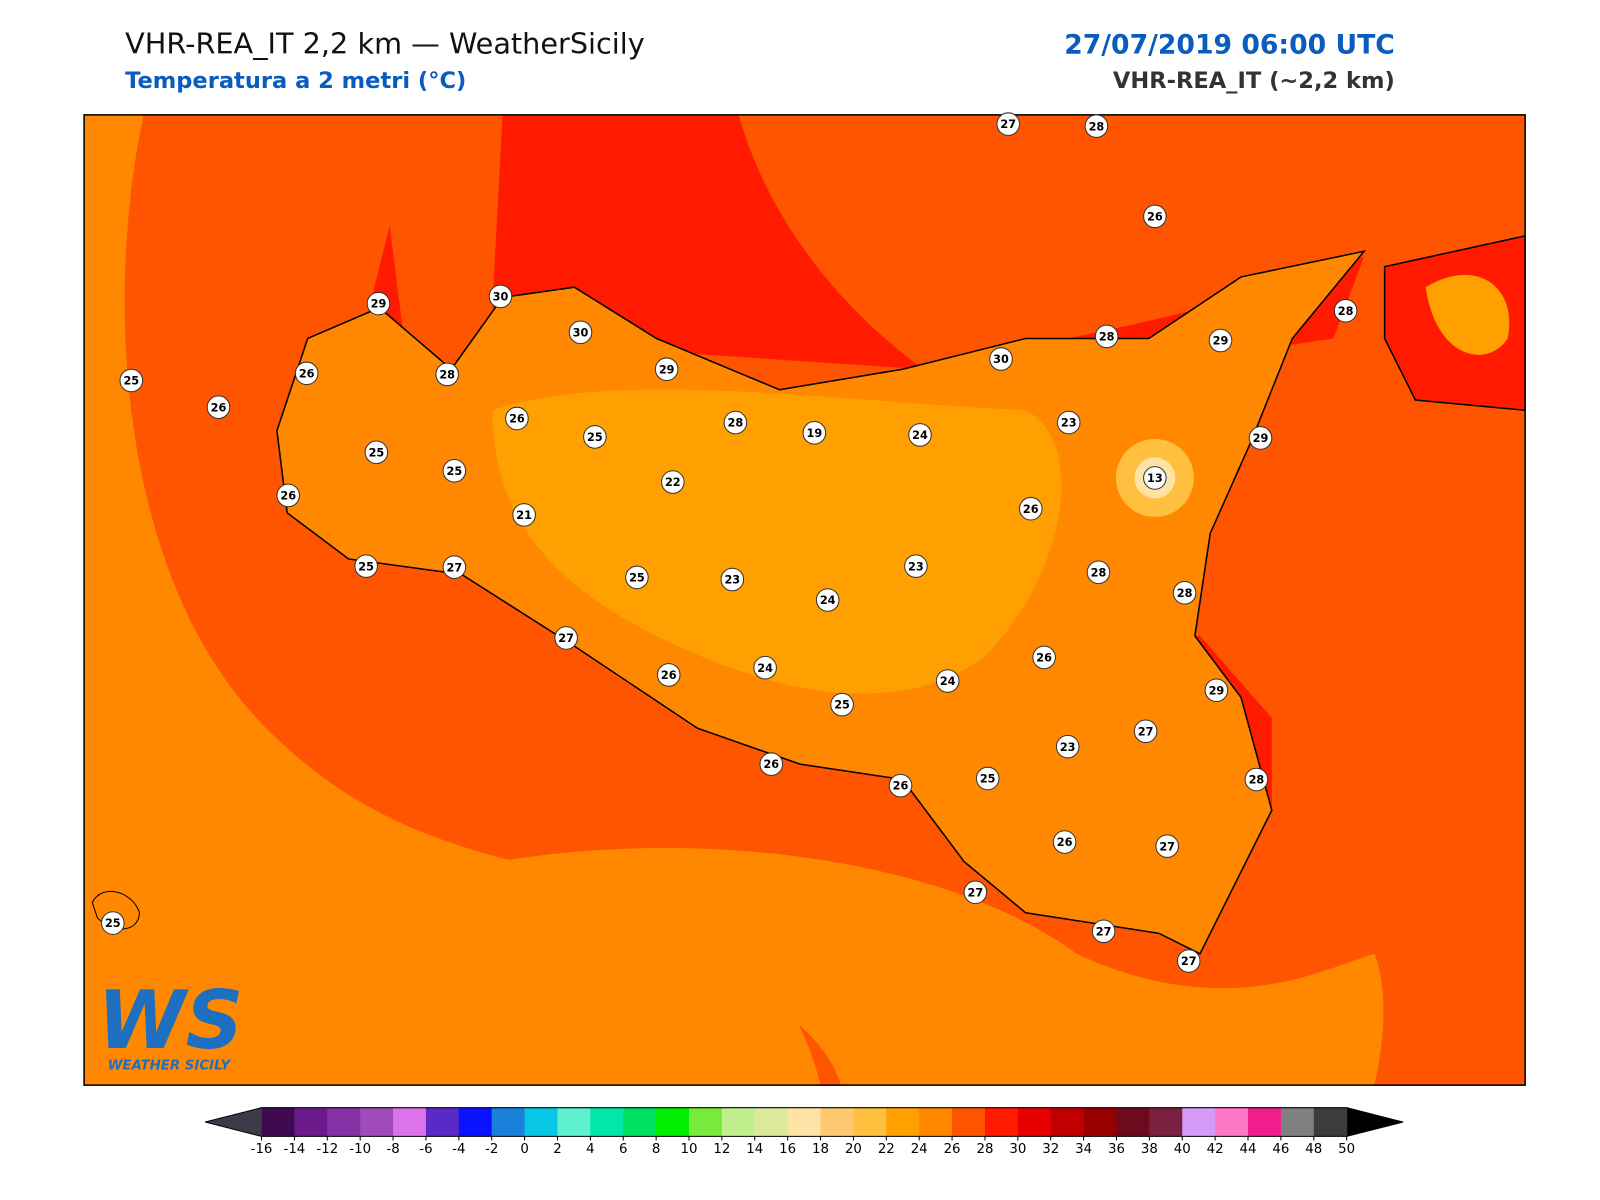 This screenshot has height=1200, width=1600. Describe the element at coordinates (425, 1149) in the screenshot. I see `colorbar-tick-label: -6` at that location.